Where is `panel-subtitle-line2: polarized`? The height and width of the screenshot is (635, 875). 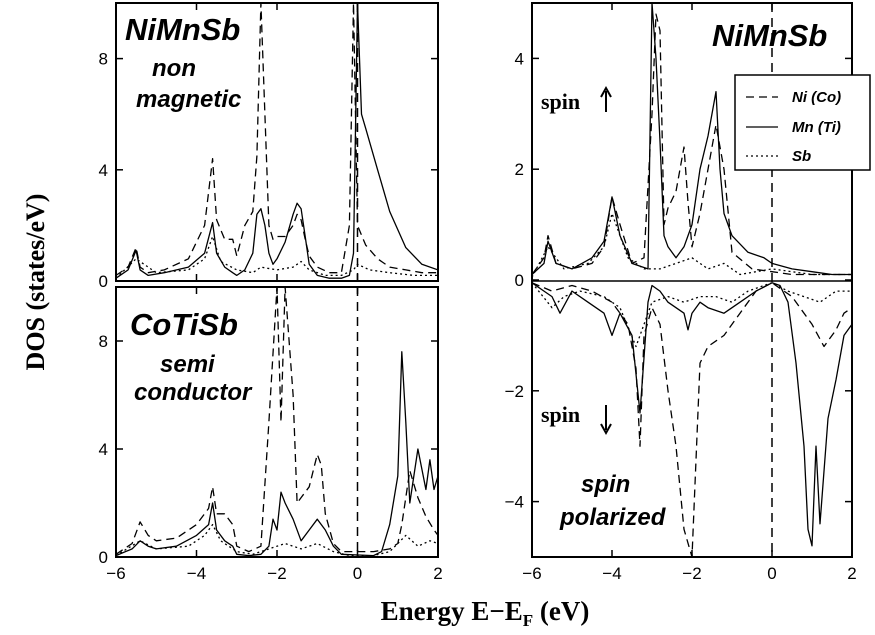
panel-subtitle-line2: polarized is located at coordinates (613, 517).